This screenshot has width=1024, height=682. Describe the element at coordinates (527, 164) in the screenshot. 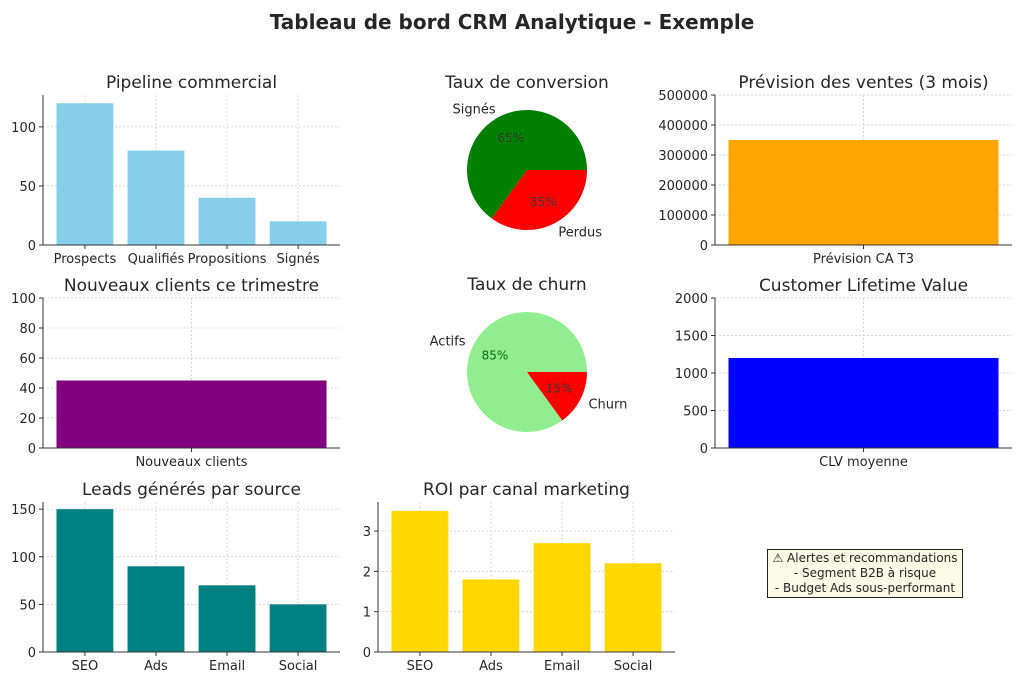

I see `pie-slice-Signés` at that location.